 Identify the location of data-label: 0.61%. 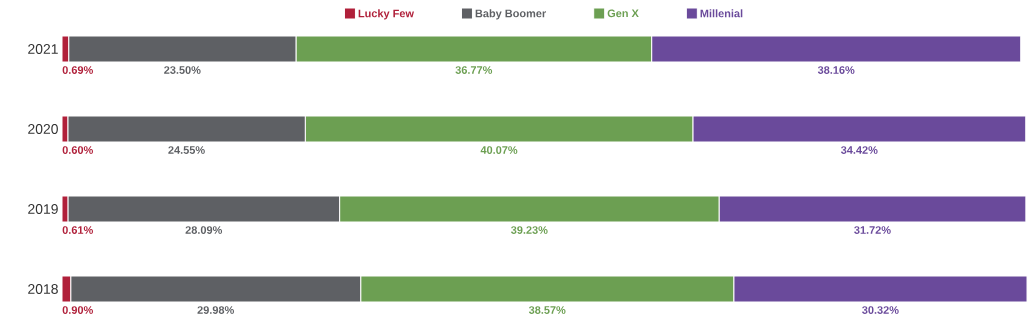
(77, 230).